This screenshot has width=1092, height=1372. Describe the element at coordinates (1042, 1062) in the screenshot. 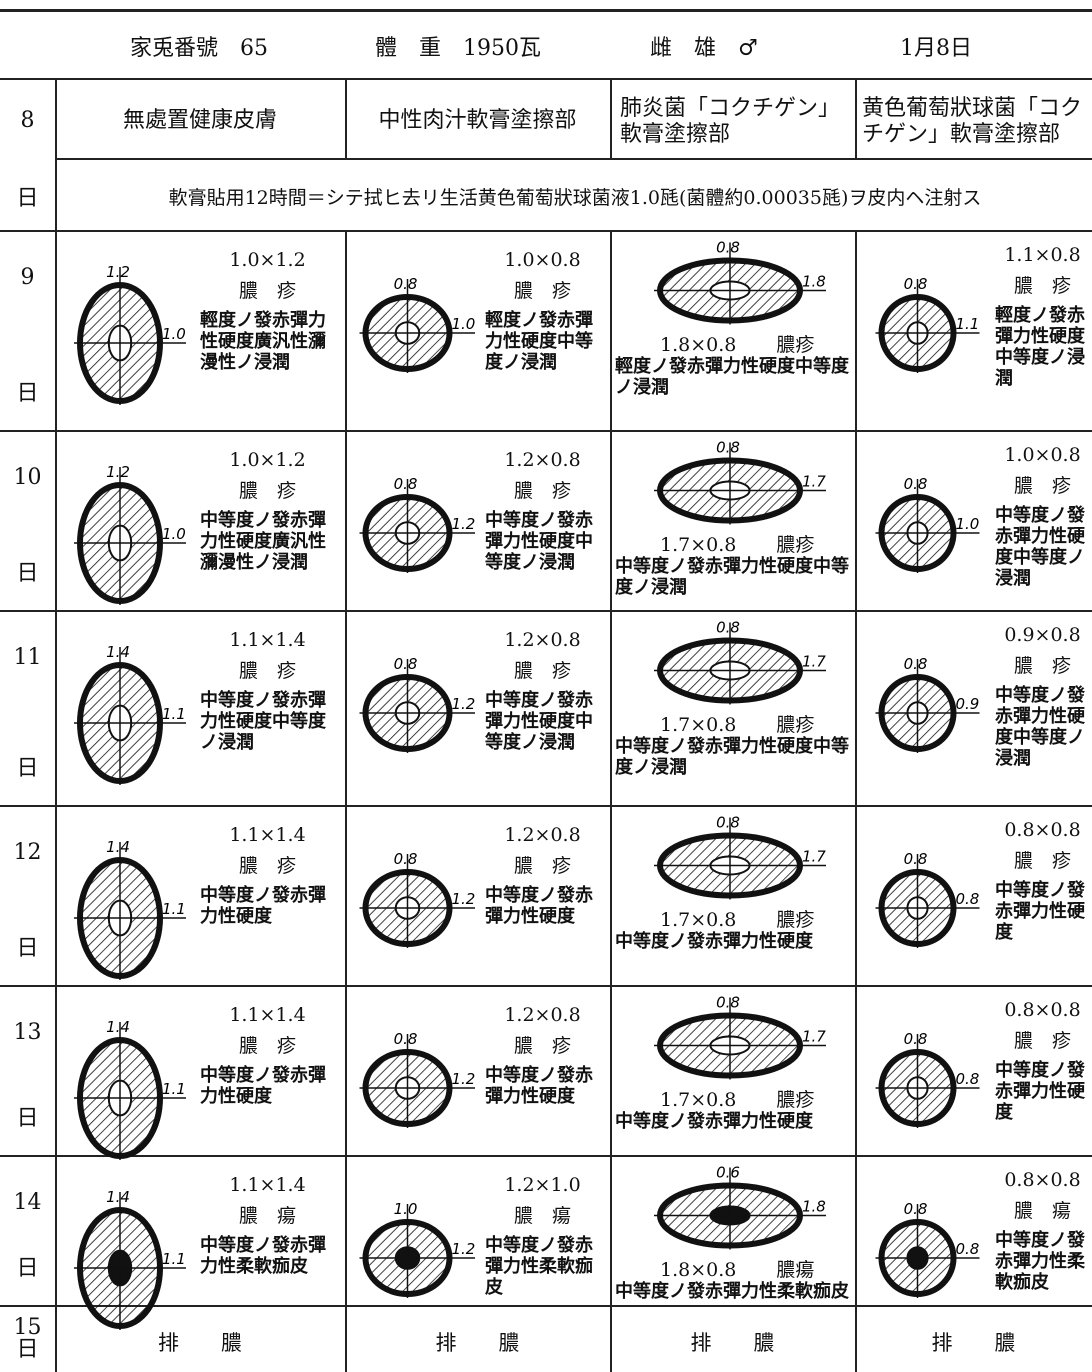

I see `cell-text: 0.8×0.8 膿 疹中等度ノ發赤彈力性硬度` at that location.